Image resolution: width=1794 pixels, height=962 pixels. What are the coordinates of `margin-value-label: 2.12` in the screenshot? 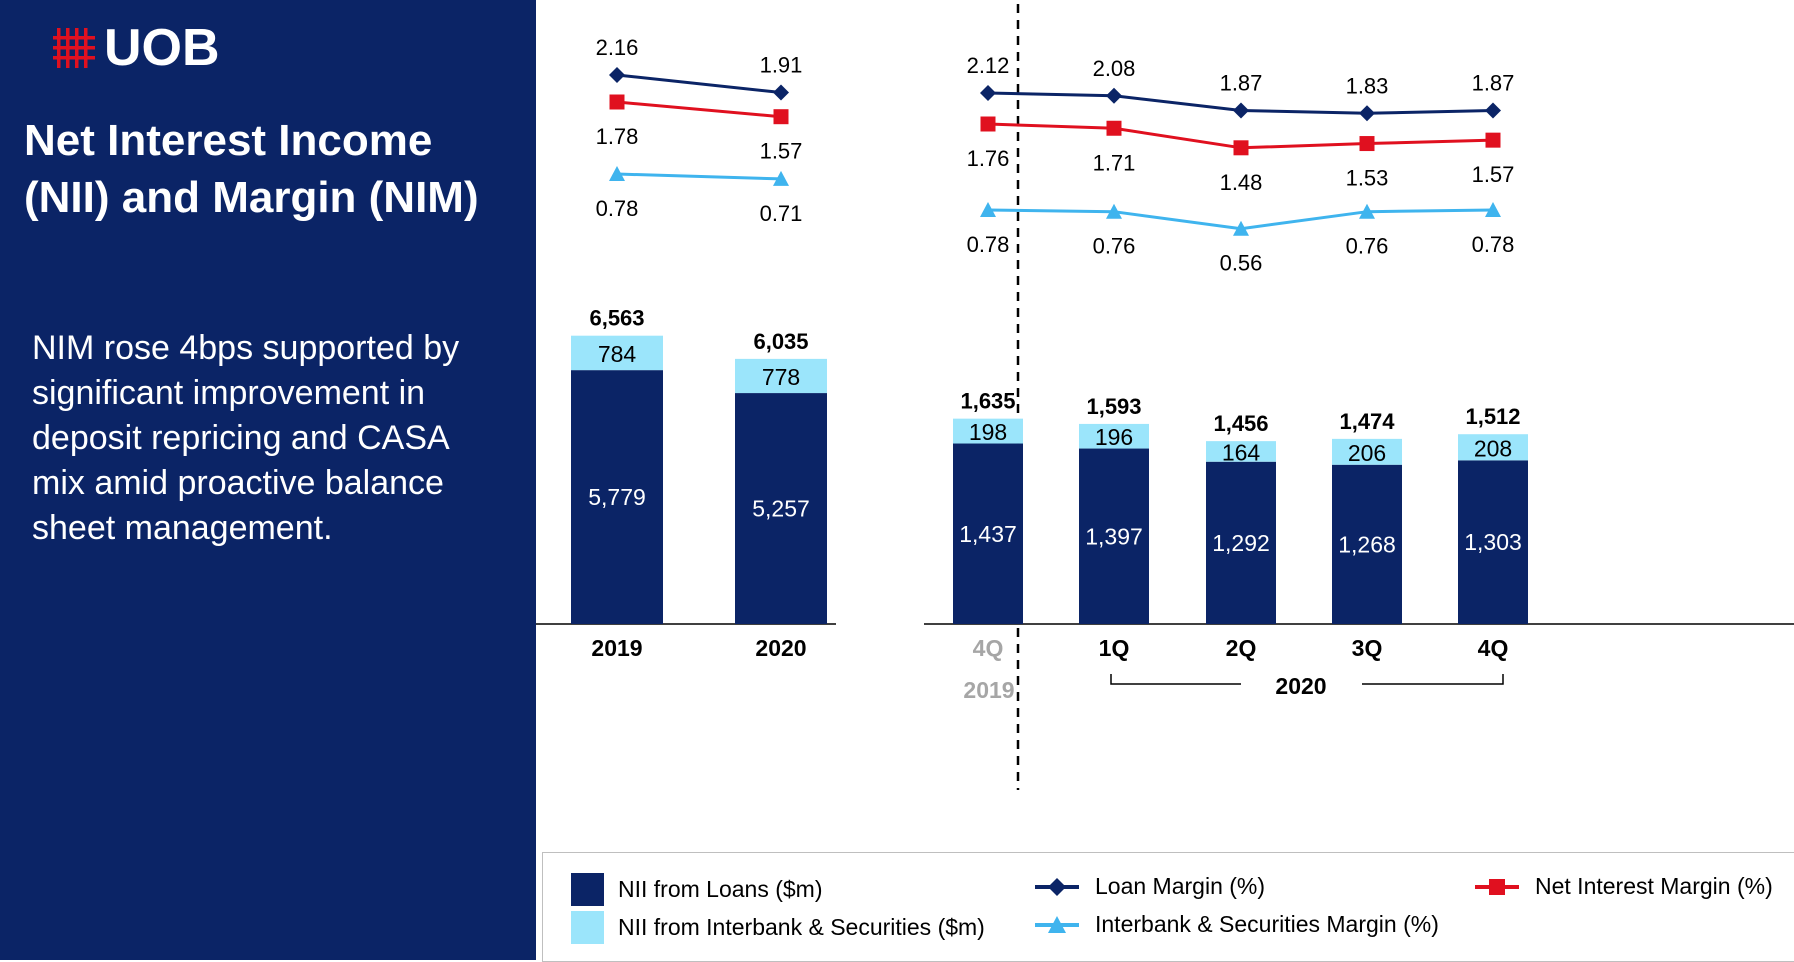 It's located at (988, 65).